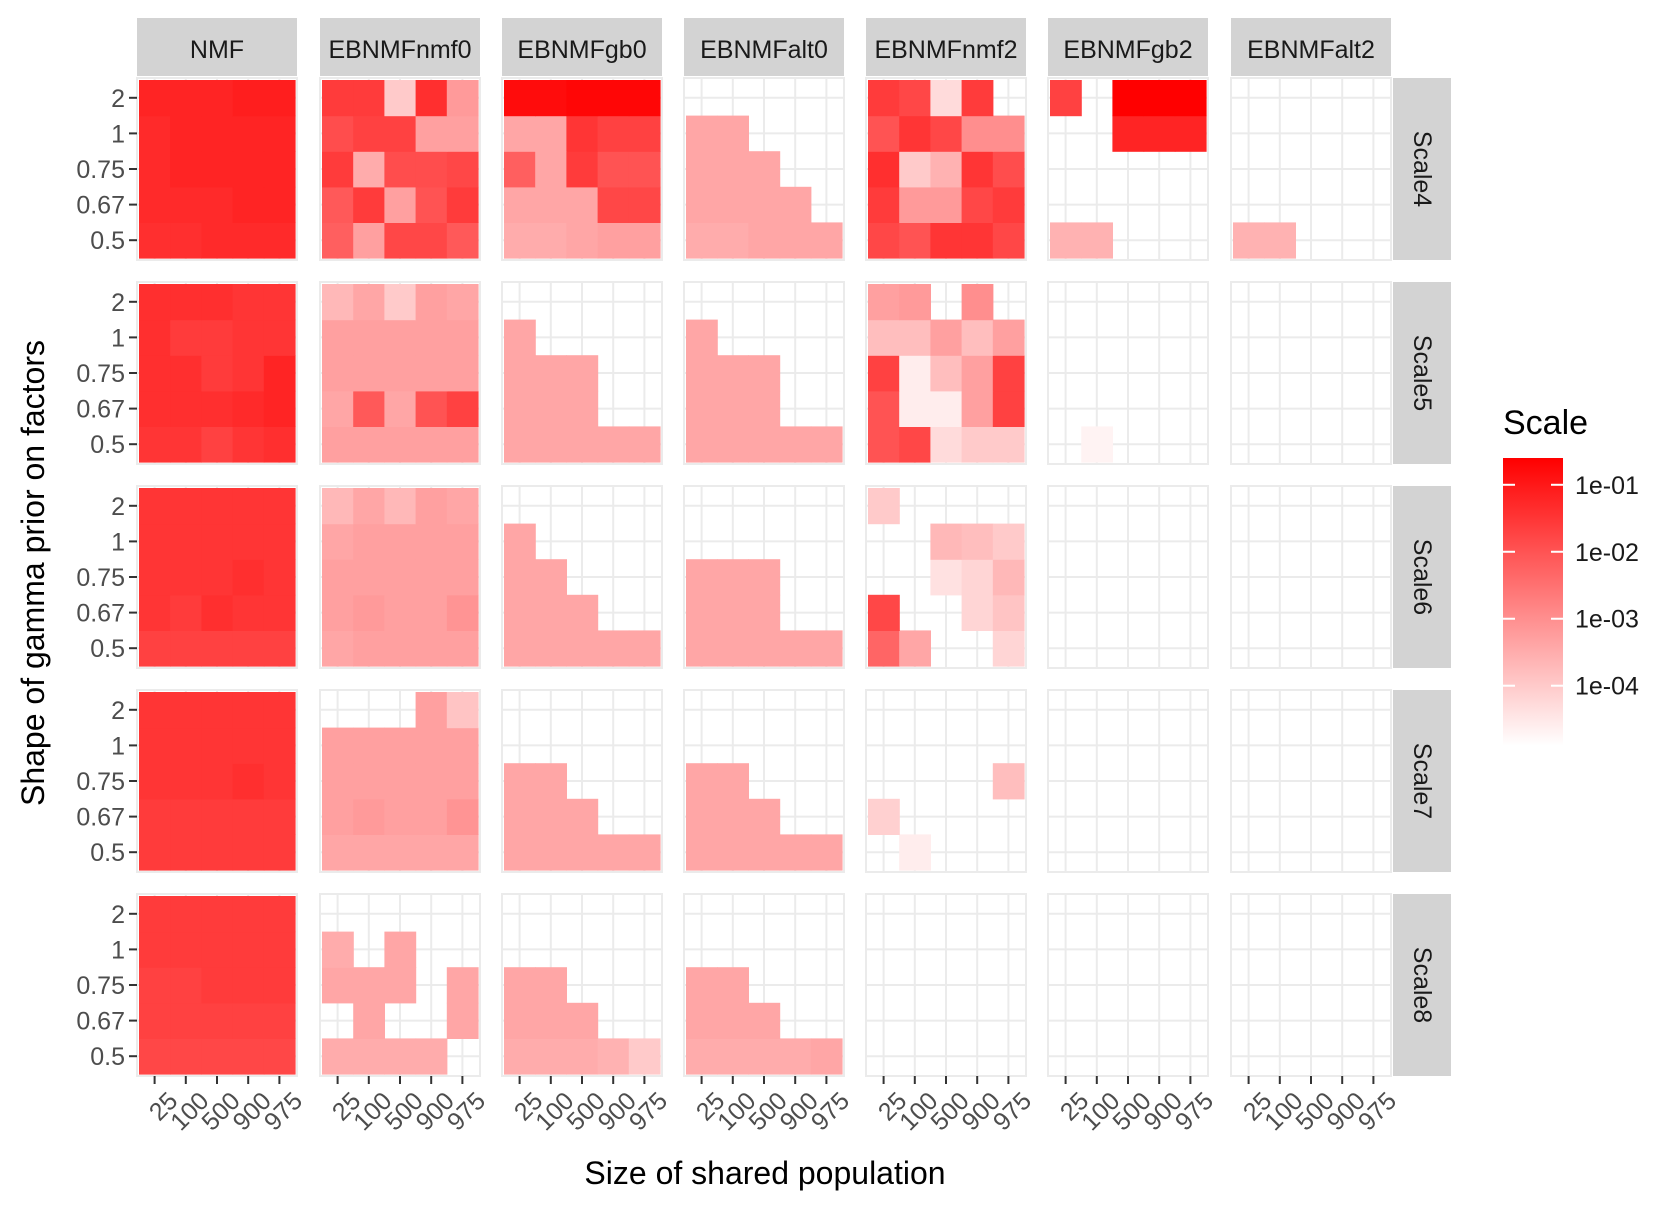 This screenshot has height=1205, width=1680. I want to click on panel-scale5-ebnmfalt2, so click(1311, 373).